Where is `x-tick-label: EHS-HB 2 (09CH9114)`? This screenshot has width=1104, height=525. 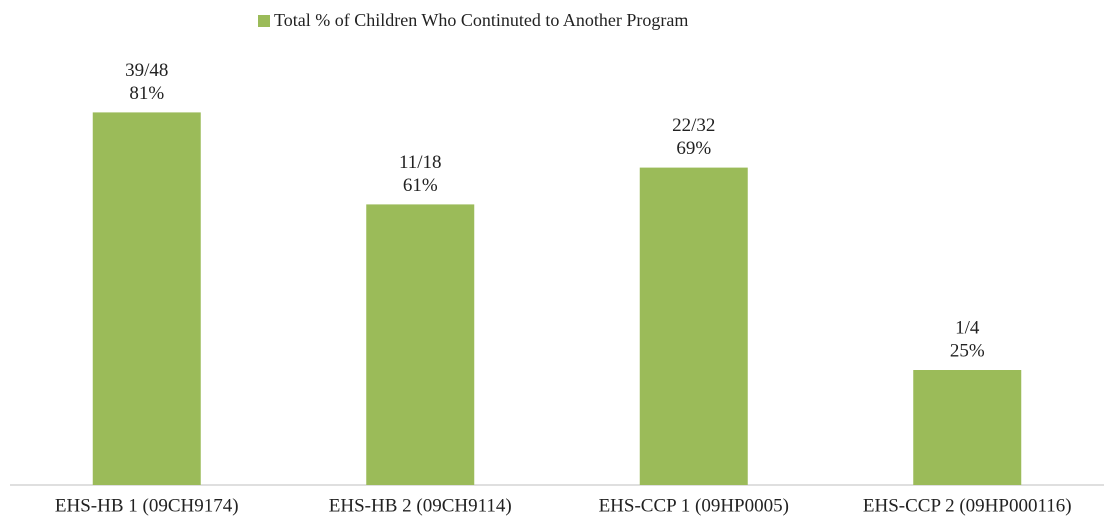 x-tick-label: EHS-HB 2 (09CH9114) is located at coordinates (420, 505).